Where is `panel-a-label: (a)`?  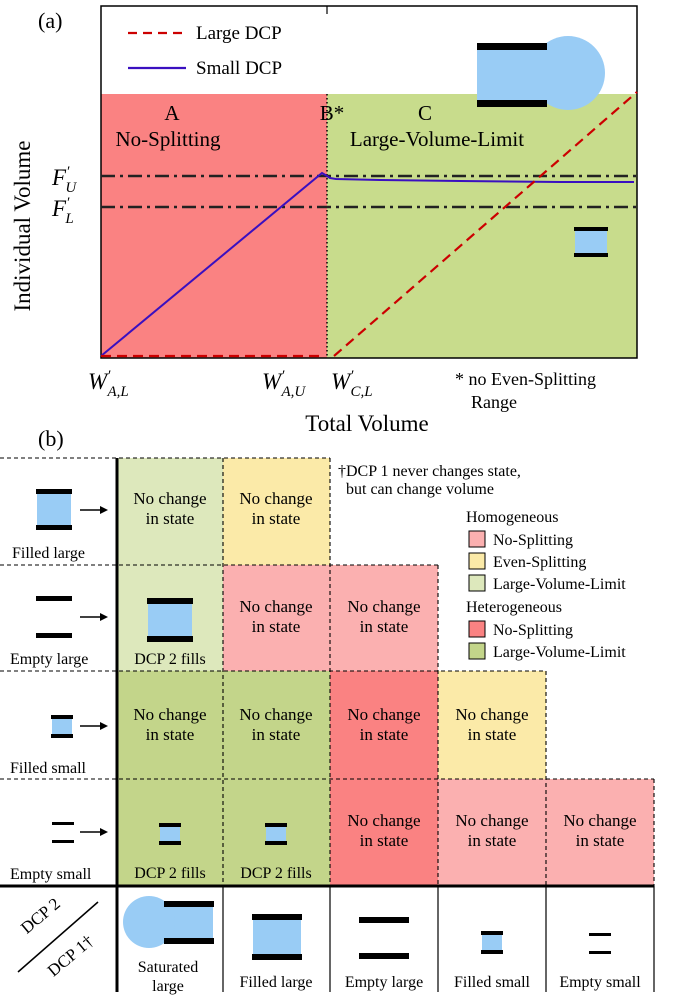
panel-a-label: (a) is located at coordinates (50, 20).